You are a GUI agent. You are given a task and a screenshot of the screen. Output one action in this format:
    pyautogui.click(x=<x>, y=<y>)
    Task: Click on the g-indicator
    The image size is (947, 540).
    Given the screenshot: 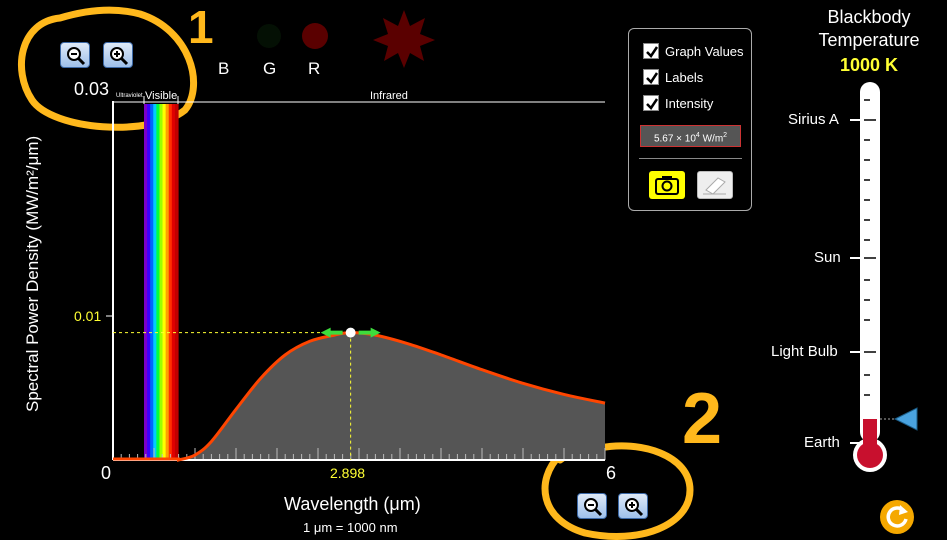 What is the action you would take?
    pyautogui.click(x=269, y=36)
    